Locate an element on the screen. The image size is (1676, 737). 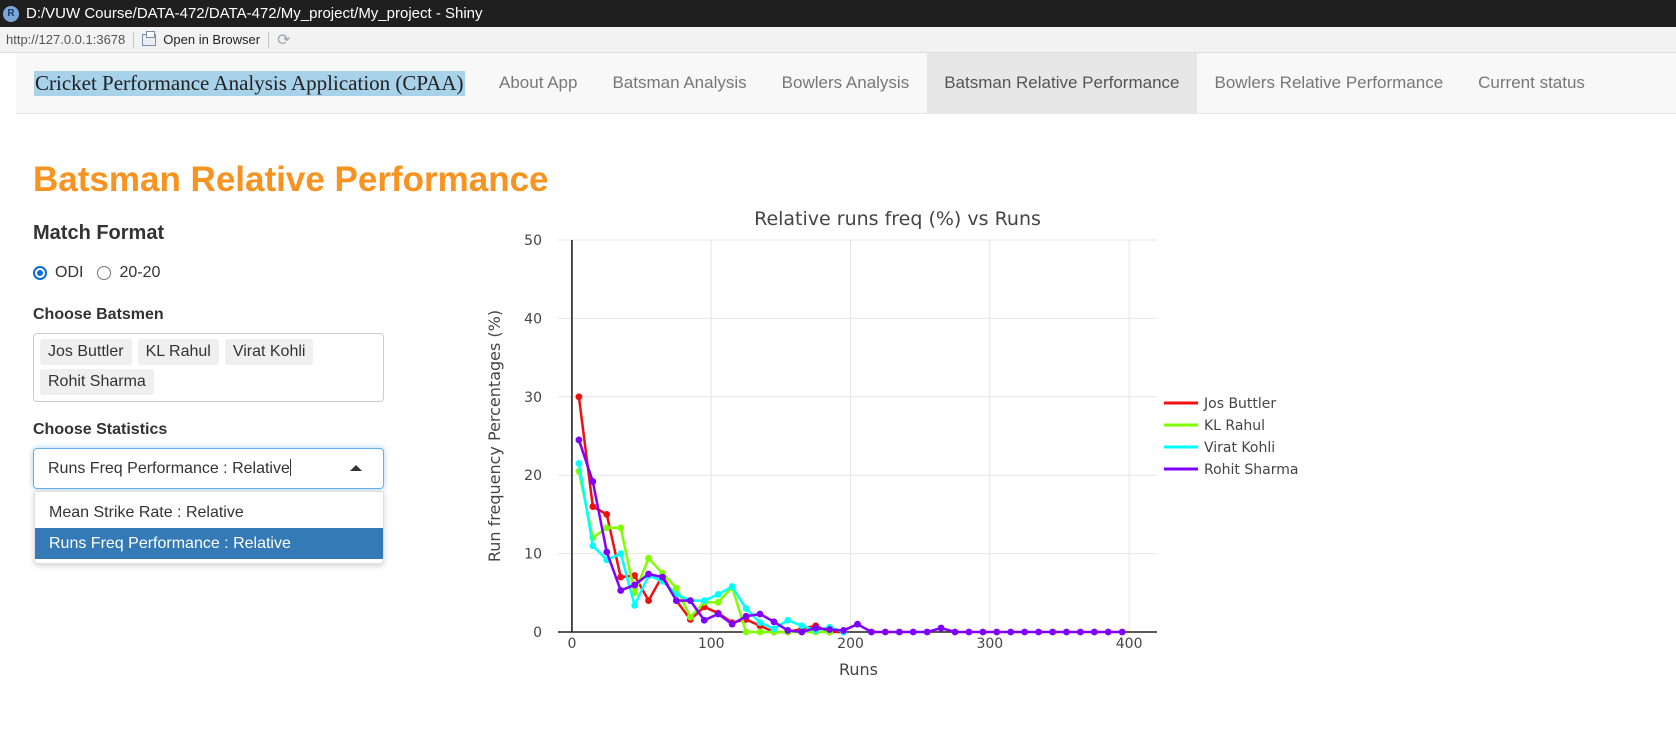
x-axis-label: Runs is located at coordinates (858, 669).